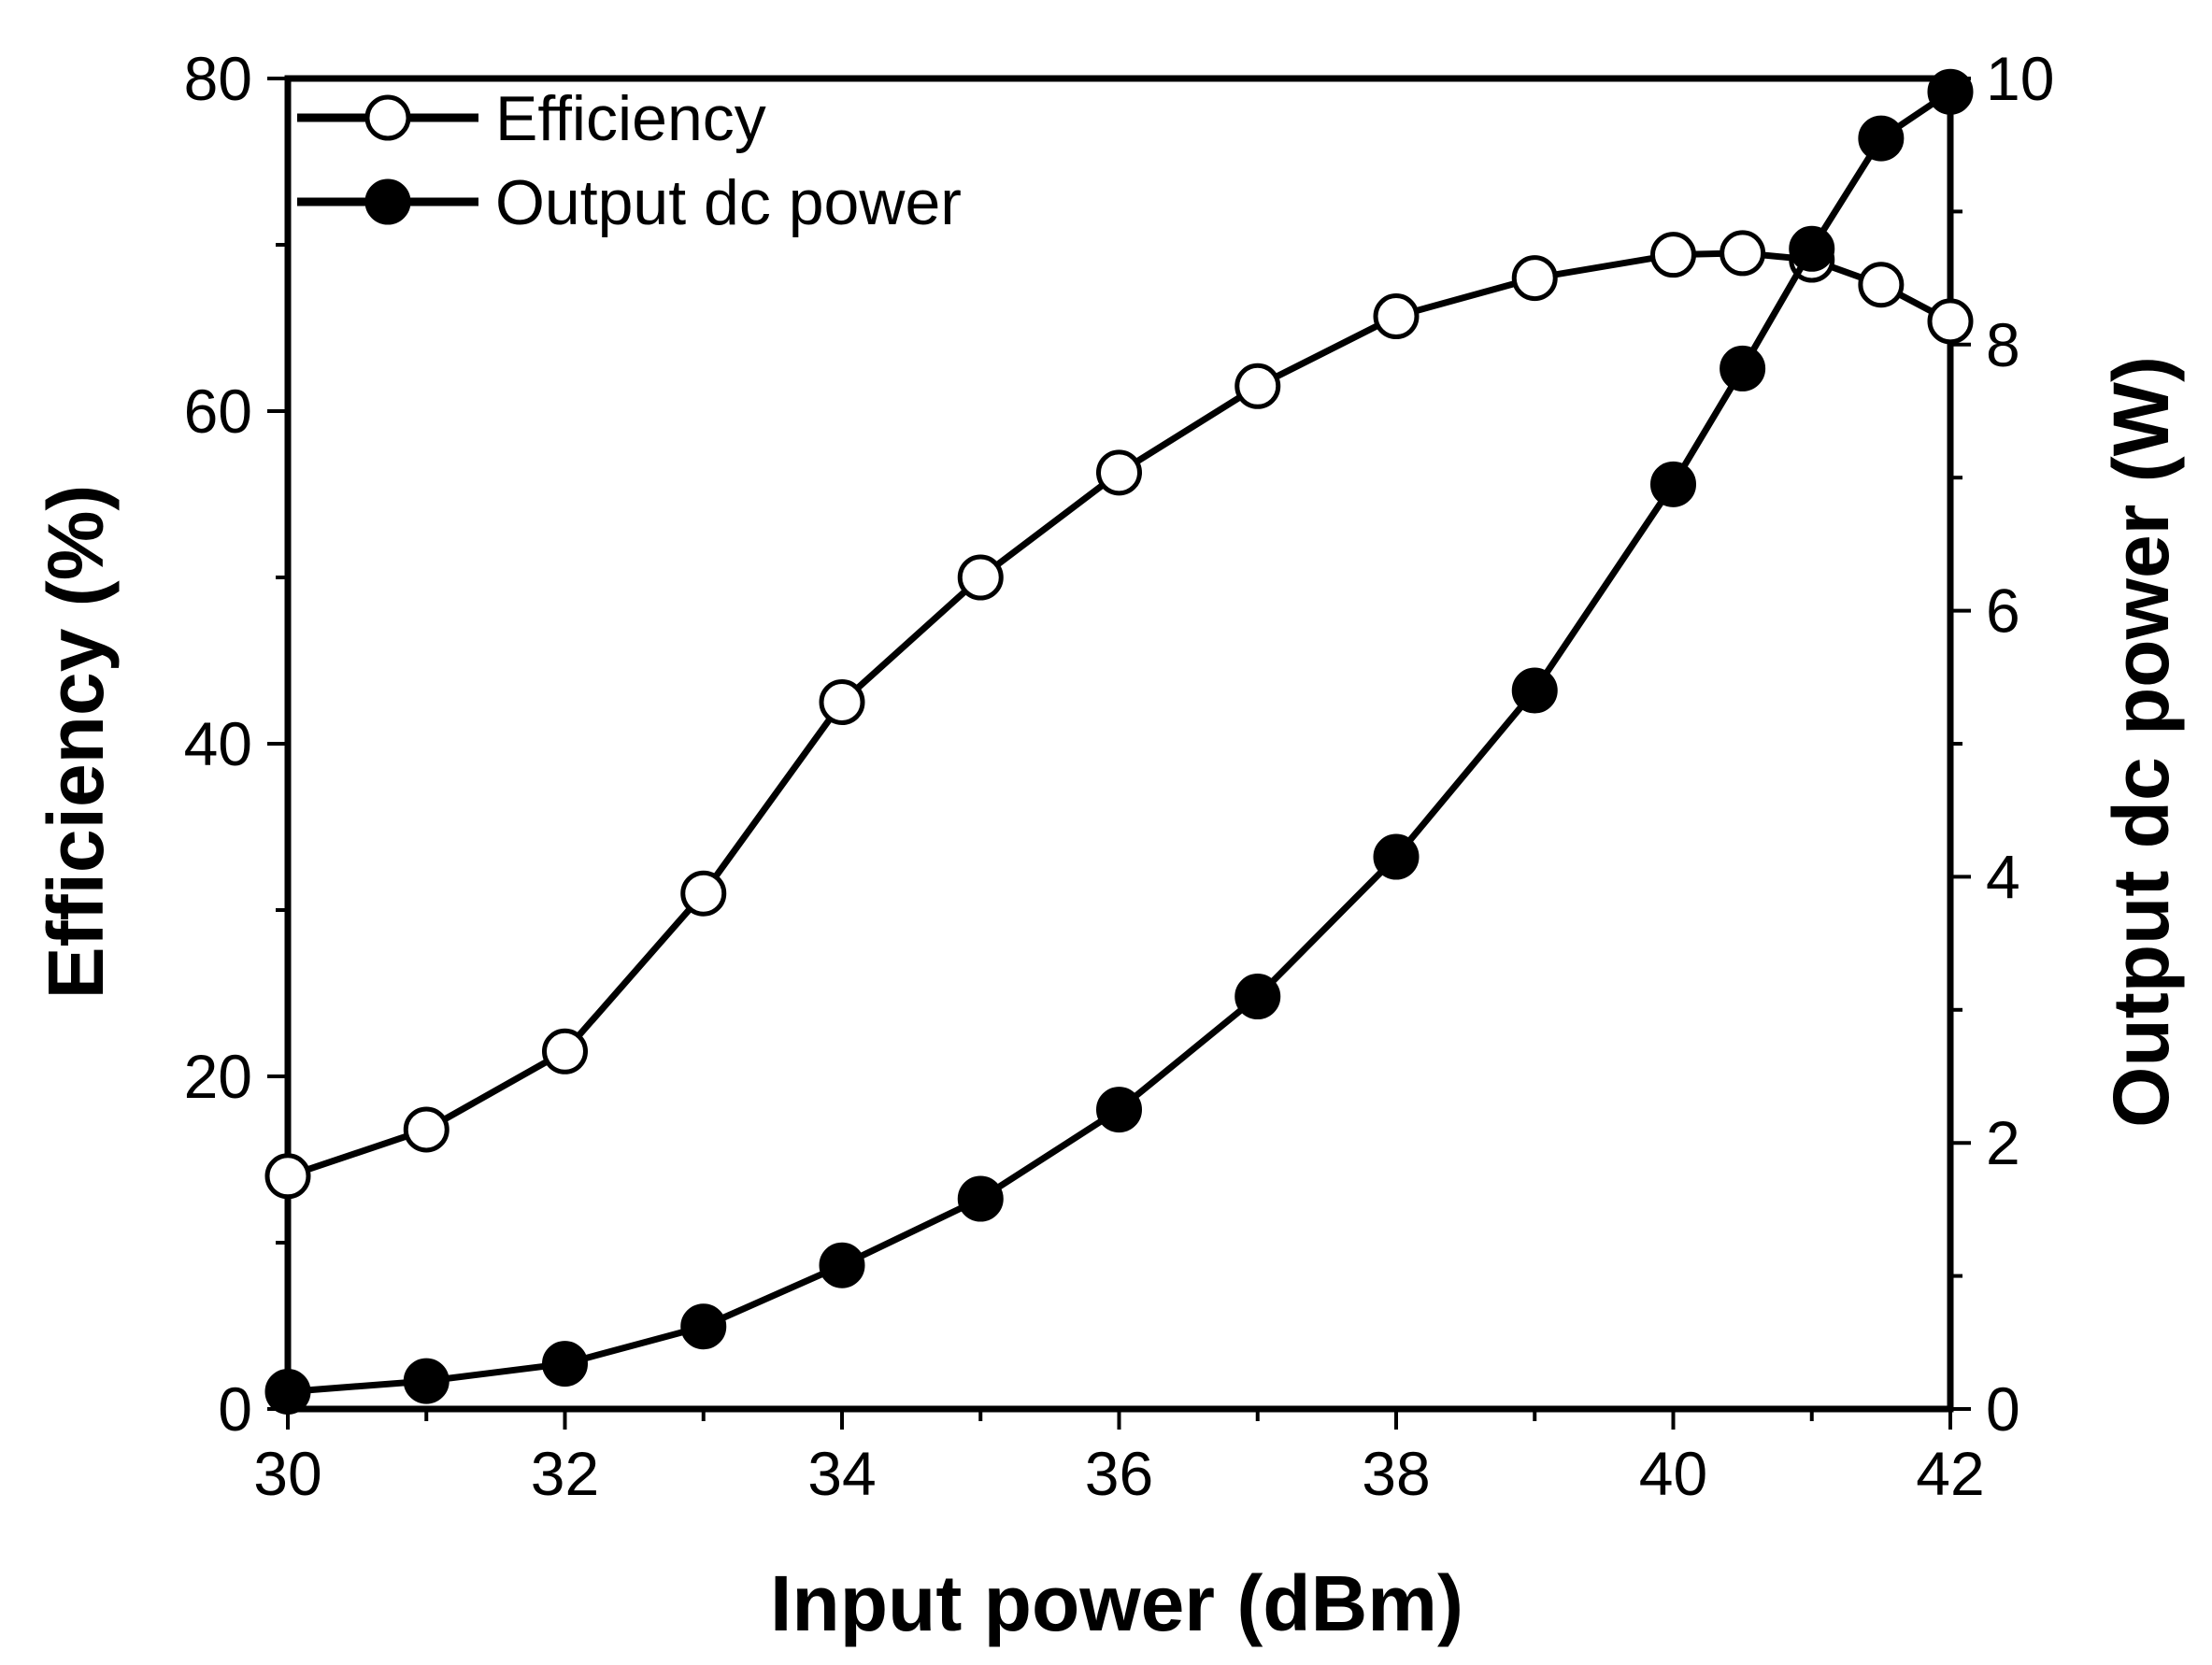 The width and height of the screenshot is (2212, 1665). What do you see at coordinates (387, 117) in the screenshot?
I see `legend-marker-efficiency` at bounding box center [387, 117].